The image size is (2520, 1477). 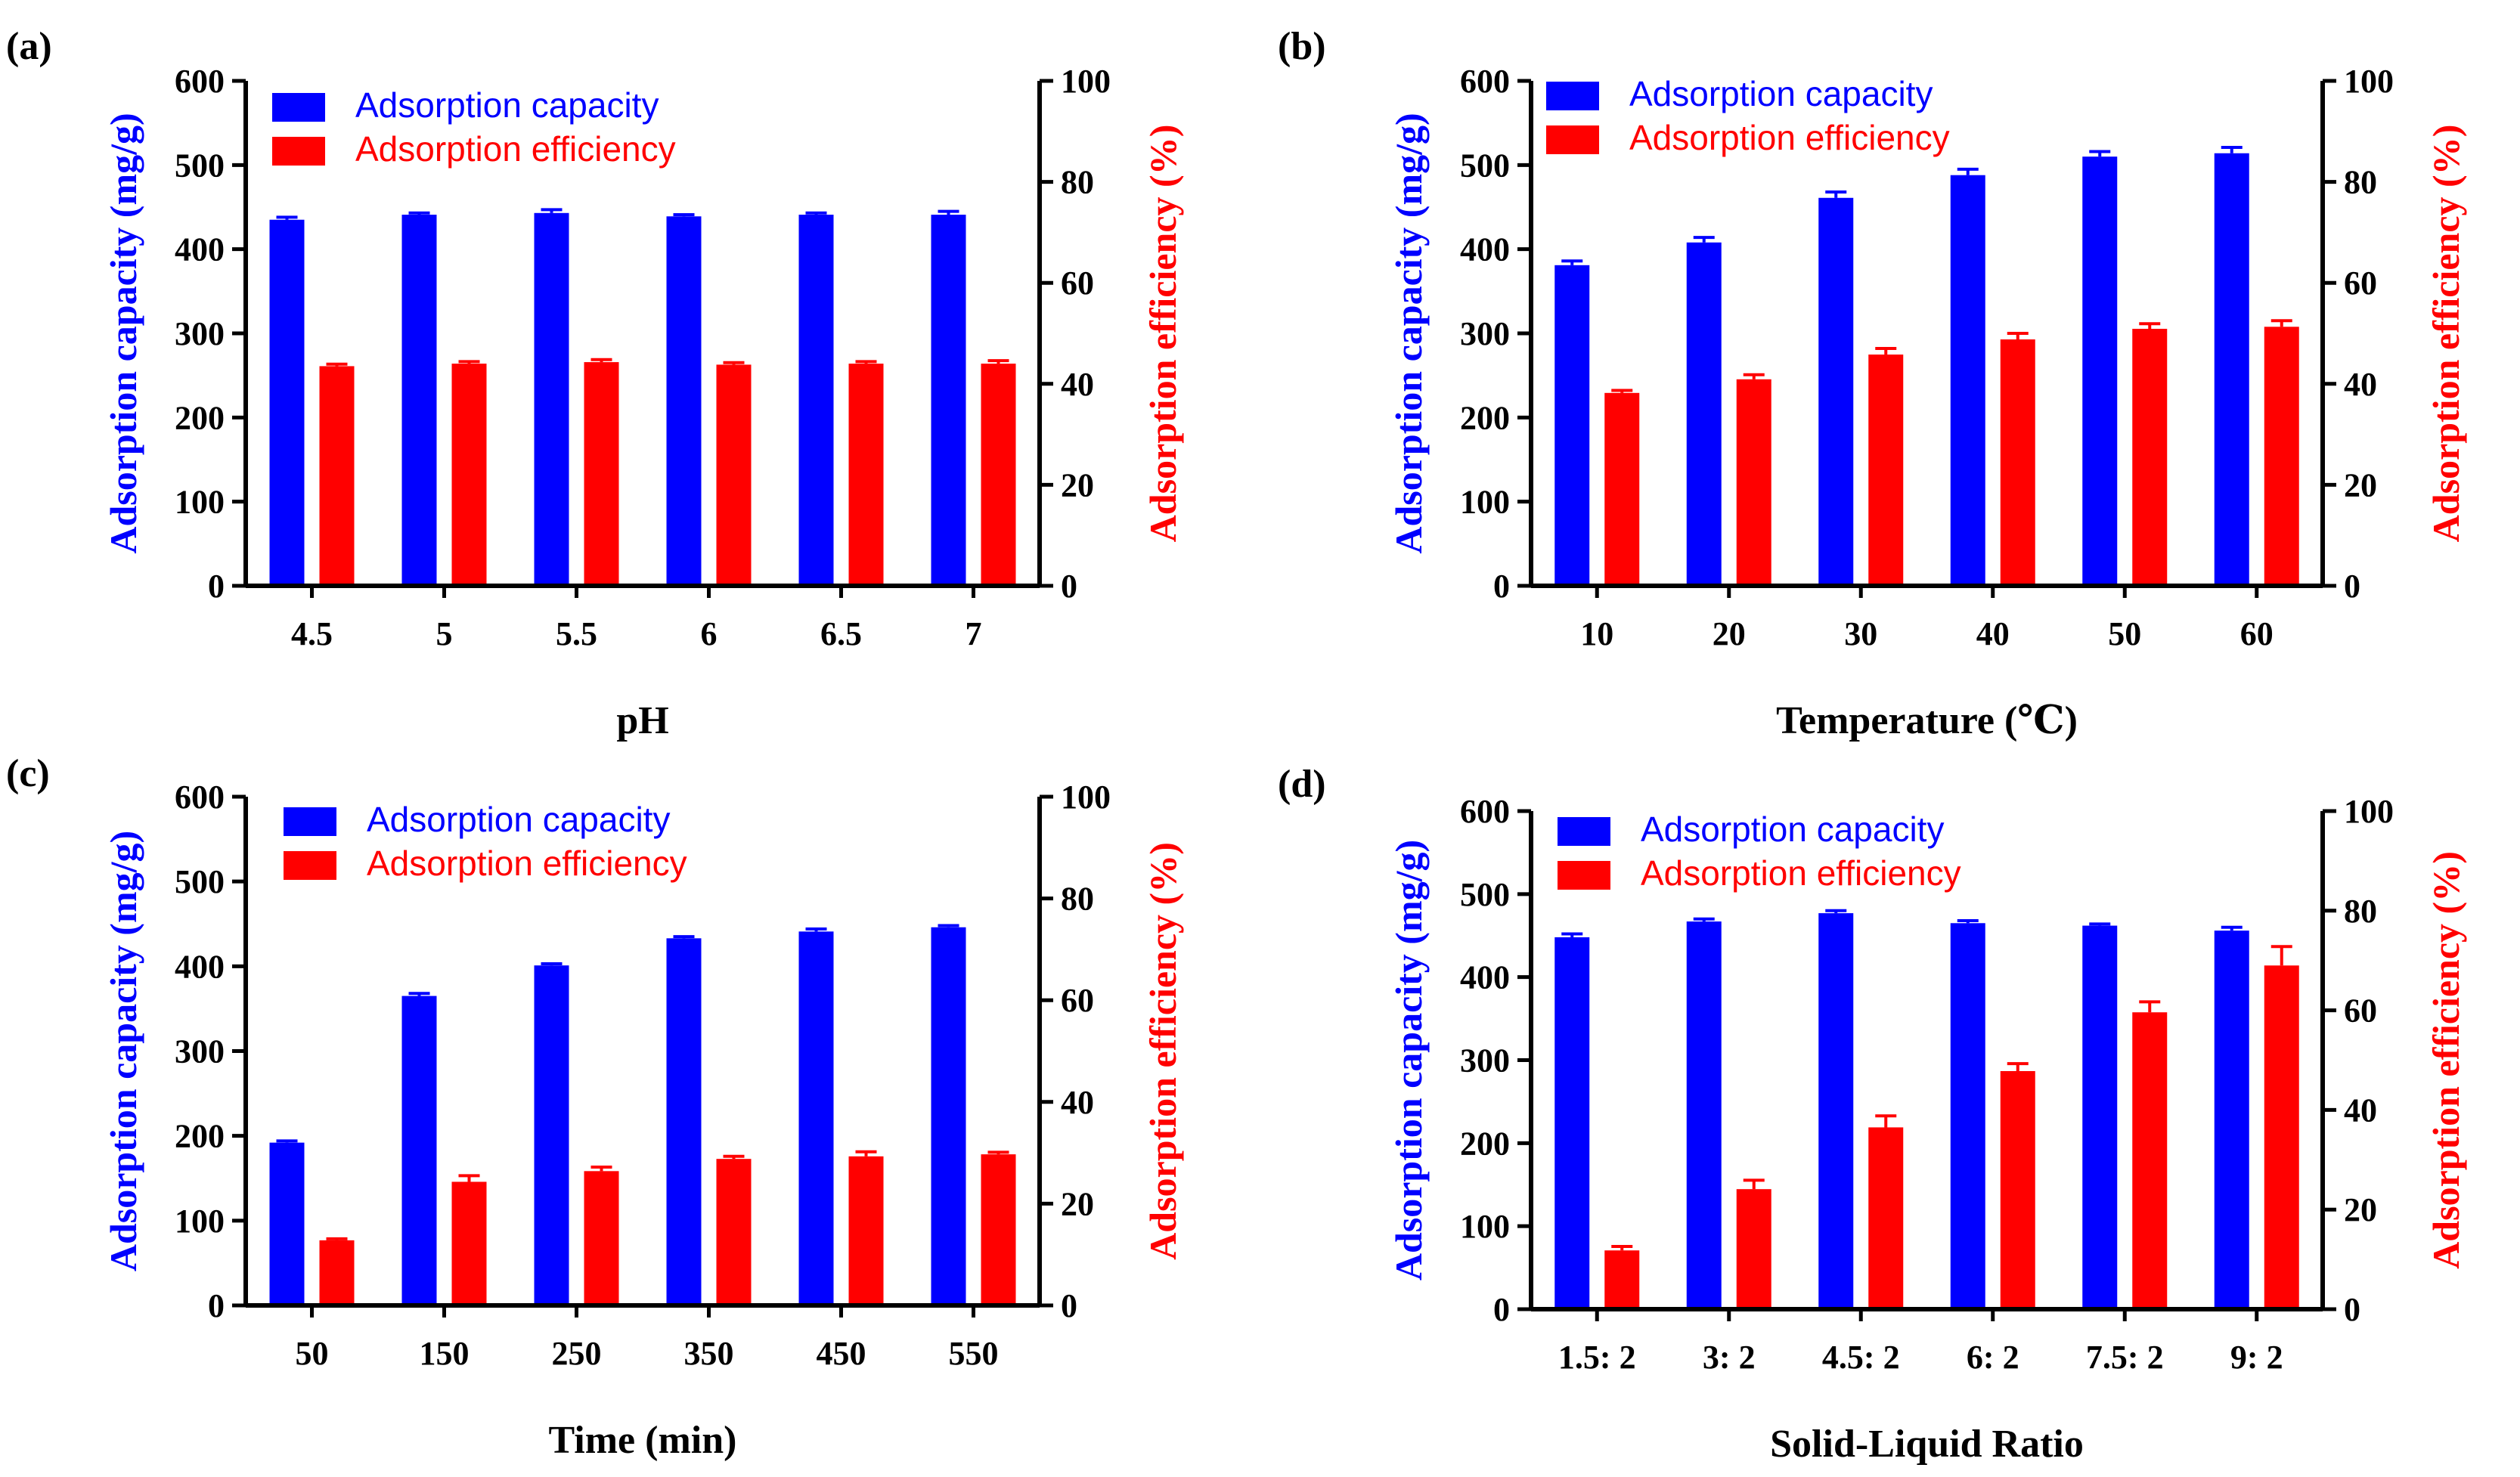 What do you see at coordinates (216, 587) in the screenshot?
I see `y-left-tick-label-1: 0` at bounding box center [216, 587].